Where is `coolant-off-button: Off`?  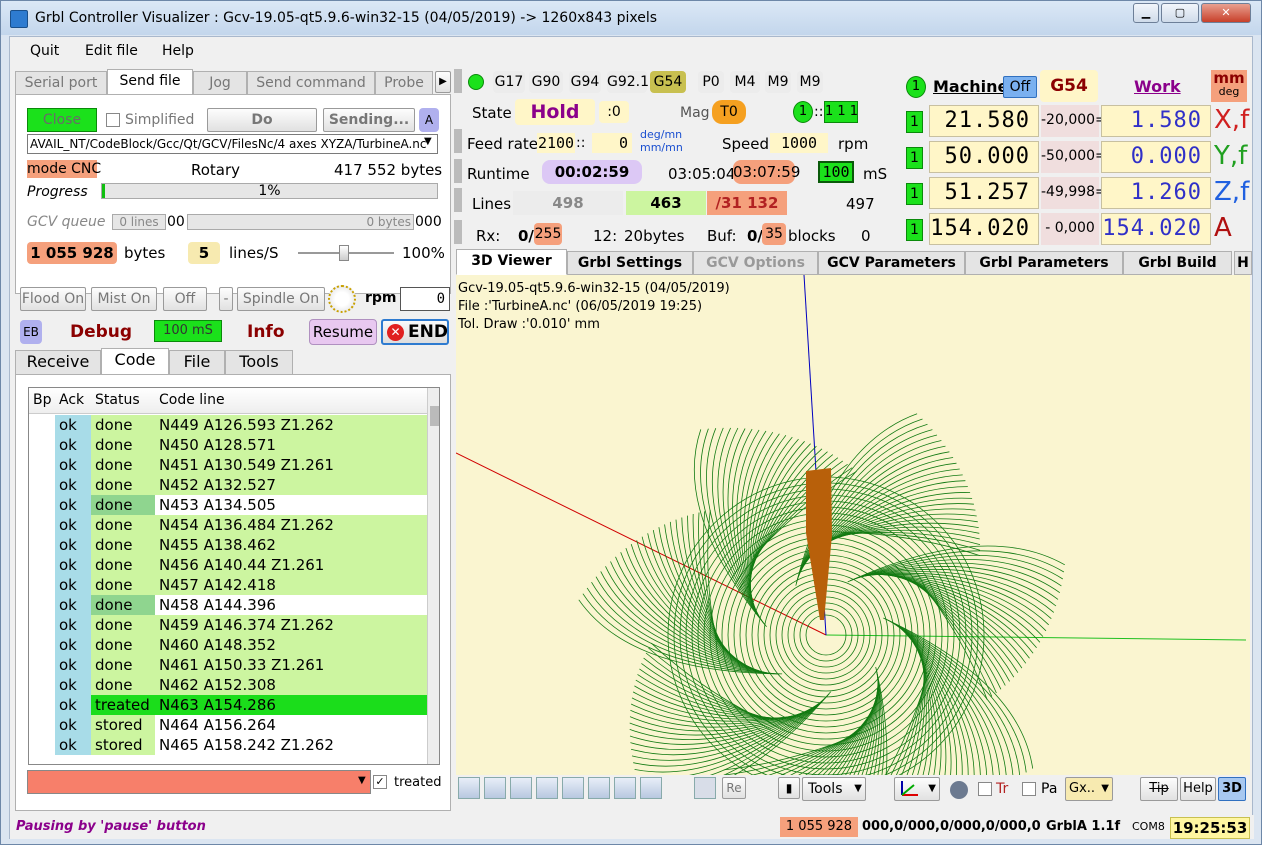
coolant-off-button: Off is located at coordinates (185, 299).